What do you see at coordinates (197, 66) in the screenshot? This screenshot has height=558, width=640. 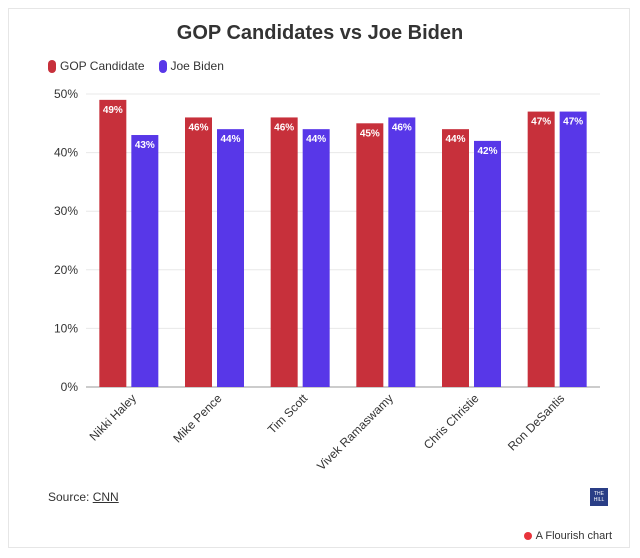 I see `legend-label-biden: Joe Biden` at bounding box center [197, 66].